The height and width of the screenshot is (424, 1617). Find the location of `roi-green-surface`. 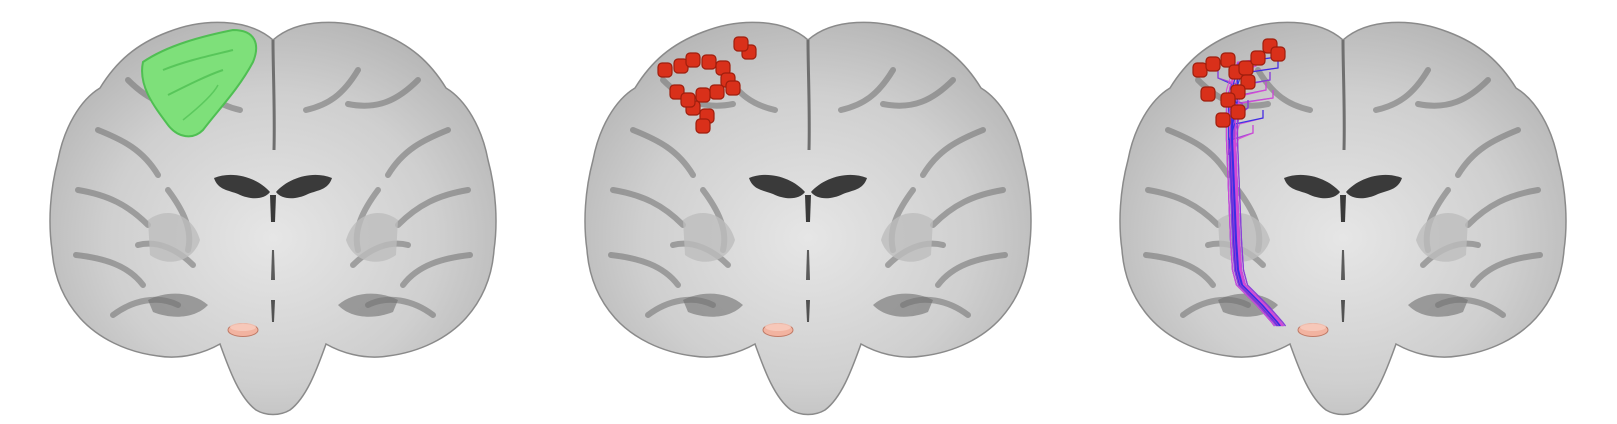

roi-green-surface is located at coordinates (199, 83).